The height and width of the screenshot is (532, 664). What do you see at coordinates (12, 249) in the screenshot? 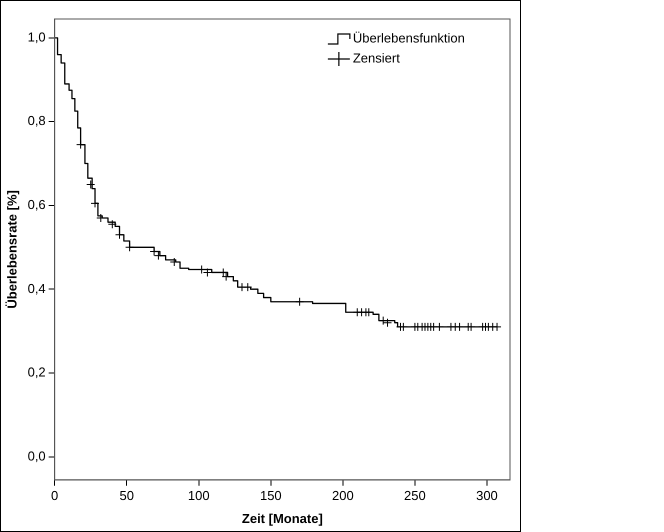
I see `y-axis-title: Überlebensrate [%]` at bounding box center [12, 249].